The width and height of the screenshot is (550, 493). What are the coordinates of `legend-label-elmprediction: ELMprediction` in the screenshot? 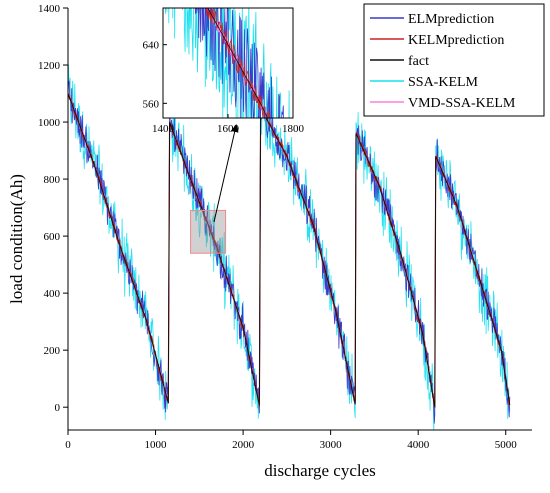 It's located at (451, 19).